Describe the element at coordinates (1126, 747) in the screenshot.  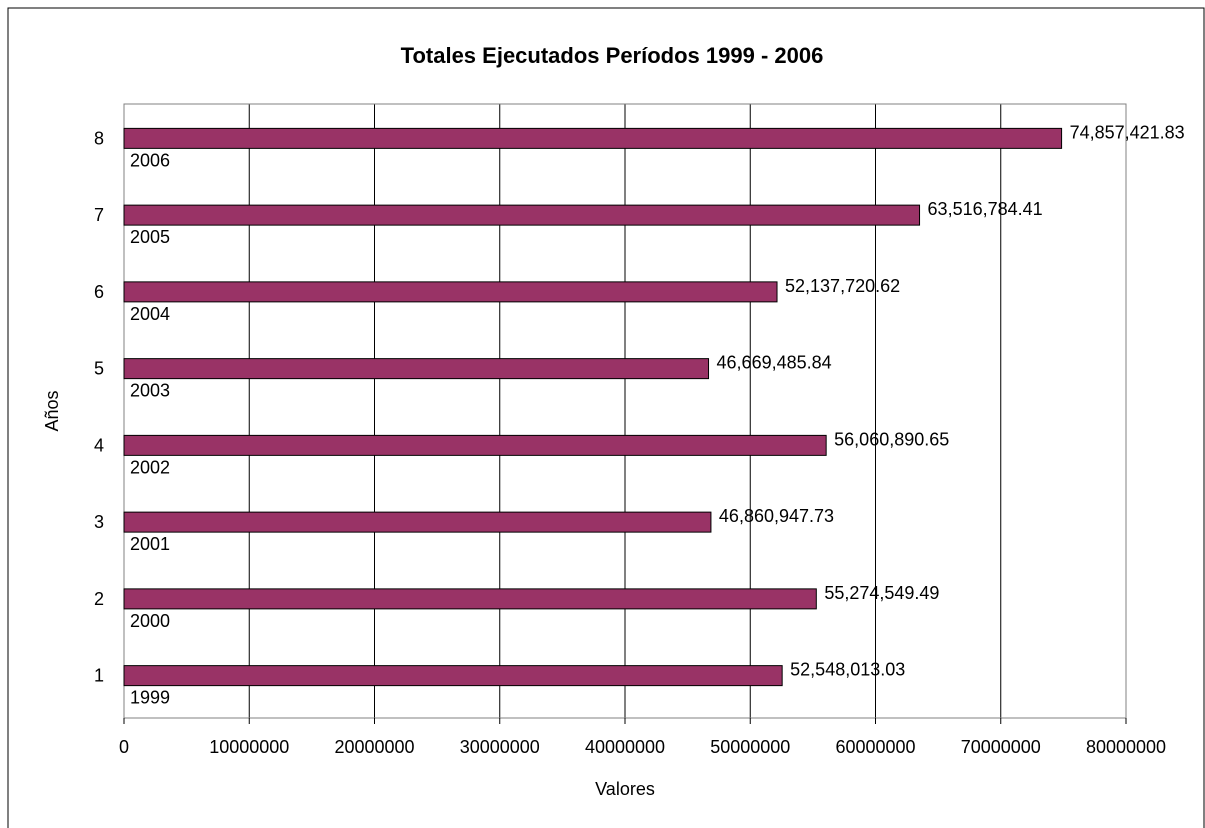
I see `x-tick-label: 80000000` at that location.